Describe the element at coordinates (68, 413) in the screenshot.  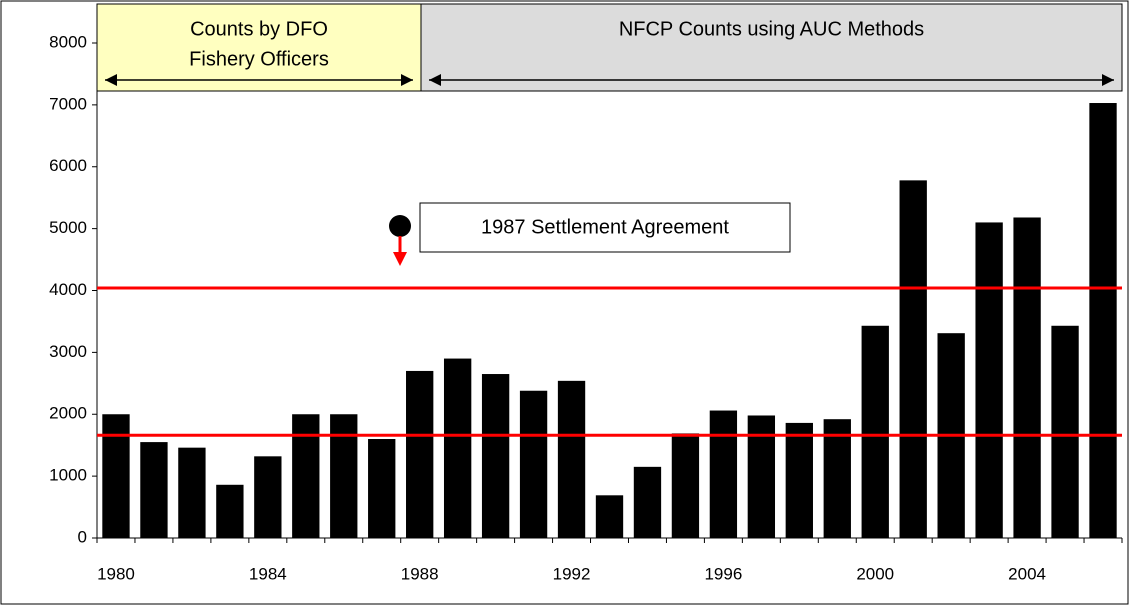
I see `y-tick-label: 2000` at that location.